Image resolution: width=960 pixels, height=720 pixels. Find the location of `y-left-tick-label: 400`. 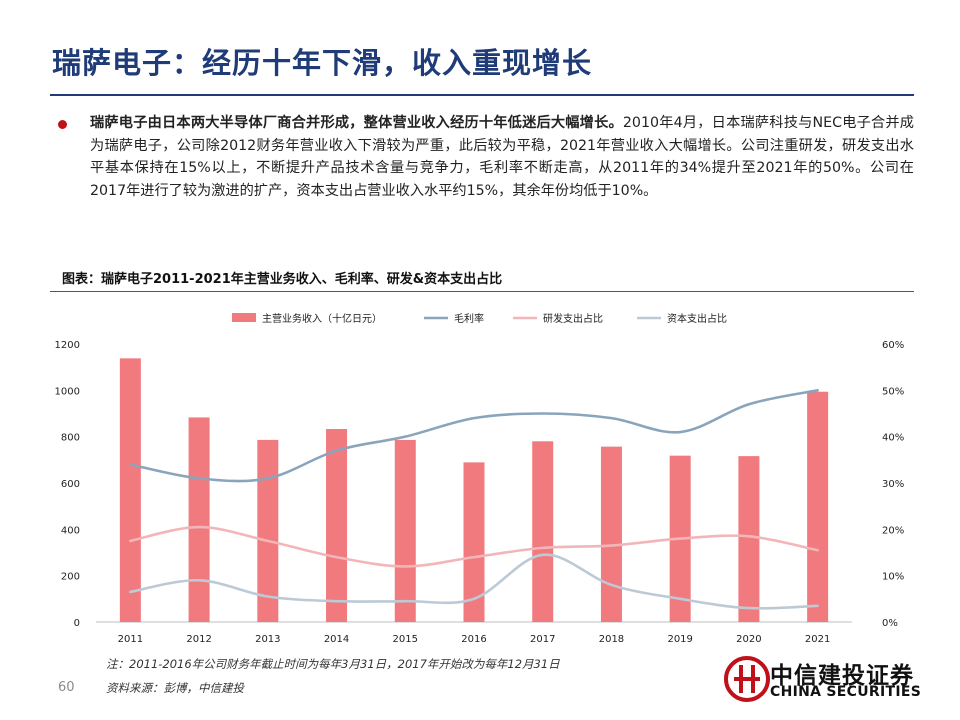

y-left-tick-label: 400 is located at coordinates (70, 530).